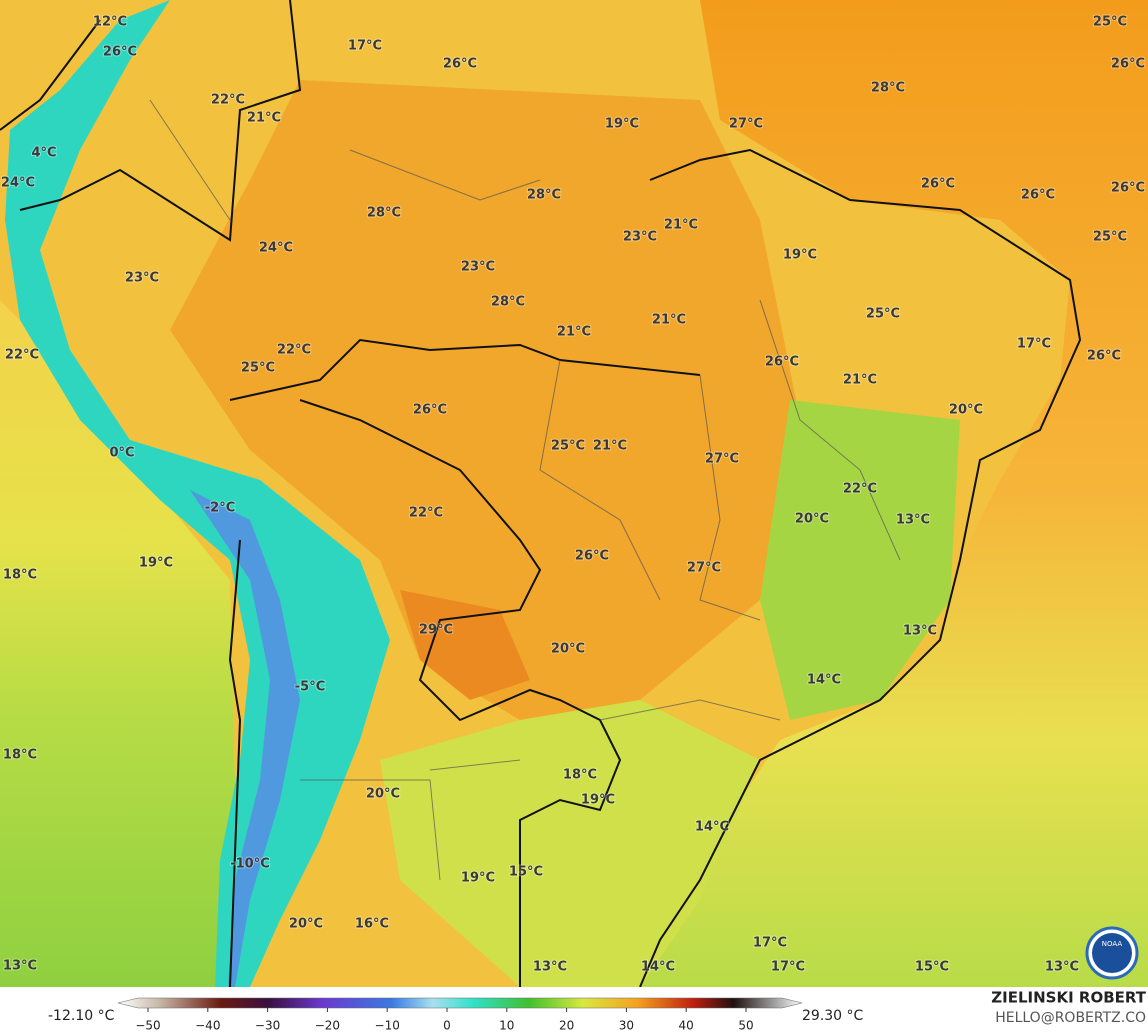 The height and width of the screenshot is (1035, 1148). Describe the element at coordinates (570, 843) in the screenshot. I see `south-land` at that location.